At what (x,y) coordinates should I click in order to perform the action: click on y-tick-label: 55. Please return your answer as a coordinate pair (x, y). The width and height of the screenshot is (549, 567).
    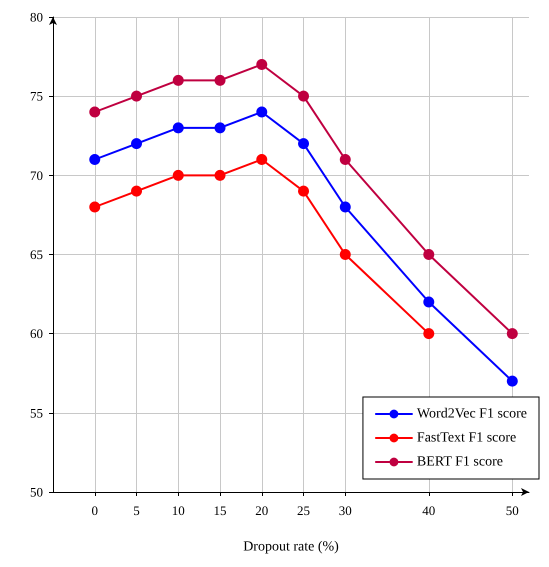
    Looking at the image, I should click on (36, 412).